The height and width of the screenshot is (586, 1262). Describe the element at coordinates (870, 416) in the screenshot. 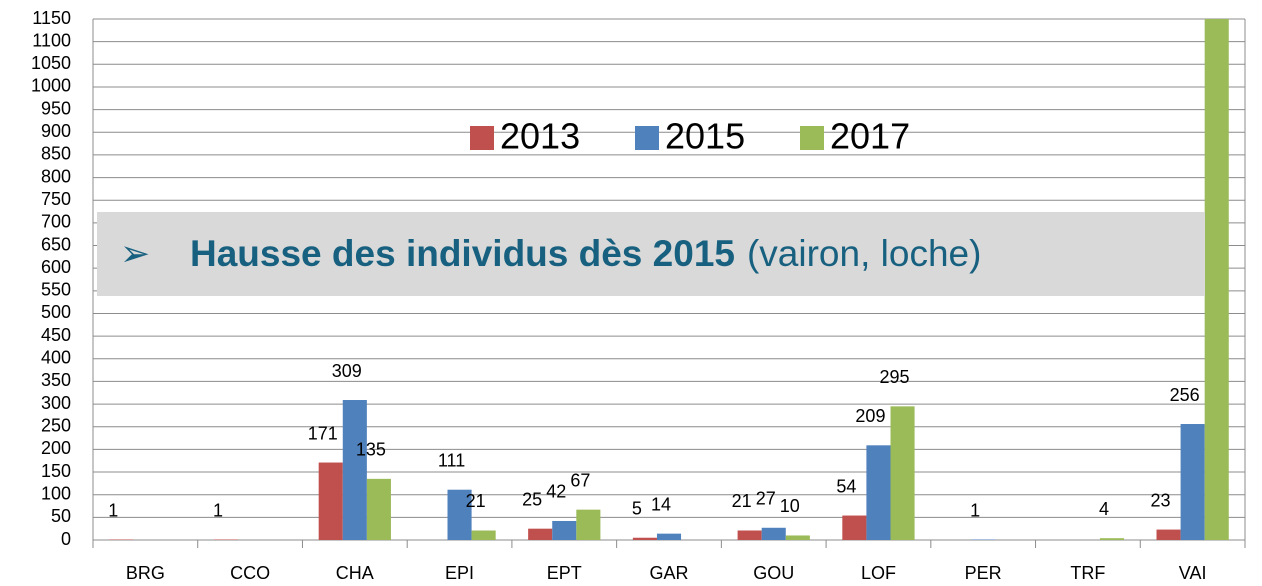

I see `data-label: 209` at that location.